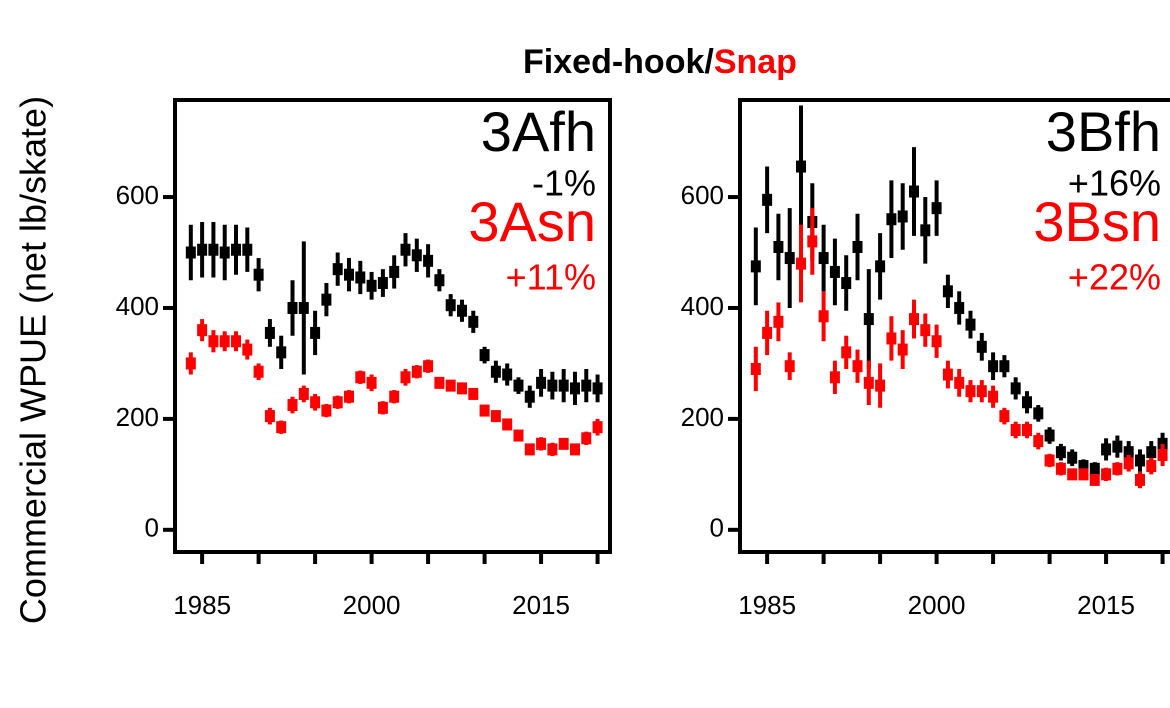 The image size is (1170, 708). What do you see at coordinates (551, 277) in the screenshot?
I see `series-change: +11%` at bounding box center [551, 277].